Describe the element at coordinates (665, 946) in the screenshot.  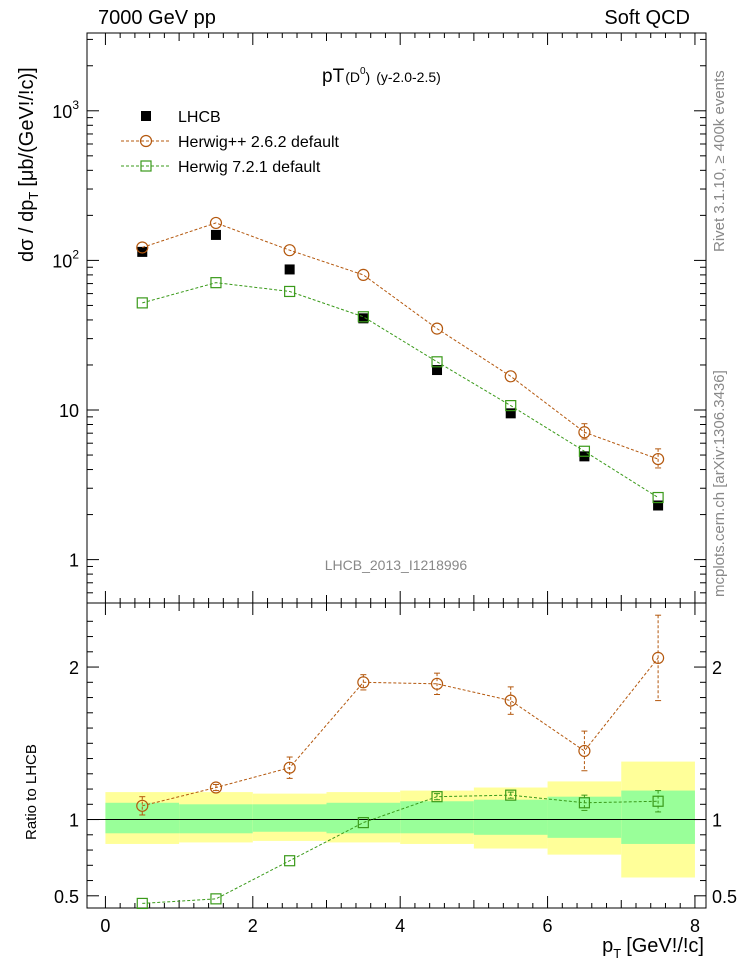
I see `x-axis-label-units: [GeV!/!c]` at that location.